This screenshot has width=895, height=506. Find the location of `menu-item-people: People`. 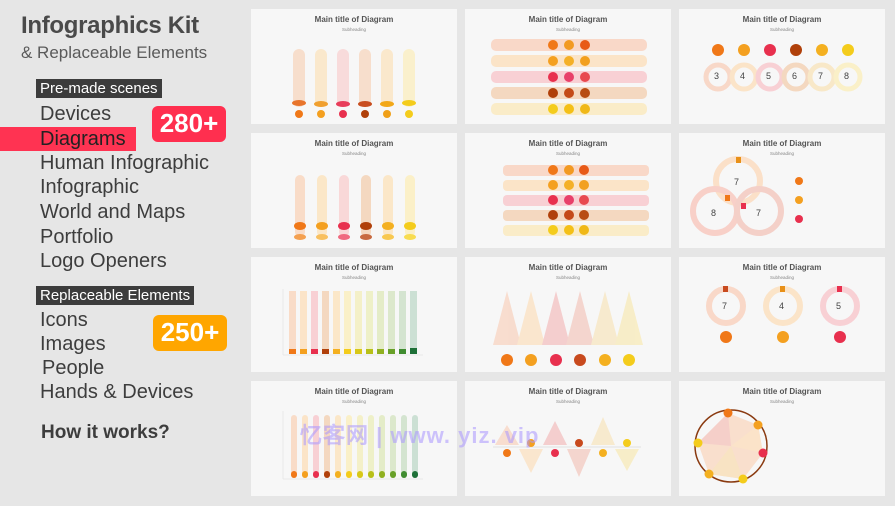

menu-item-people: People is located at coordinates (73, 368).